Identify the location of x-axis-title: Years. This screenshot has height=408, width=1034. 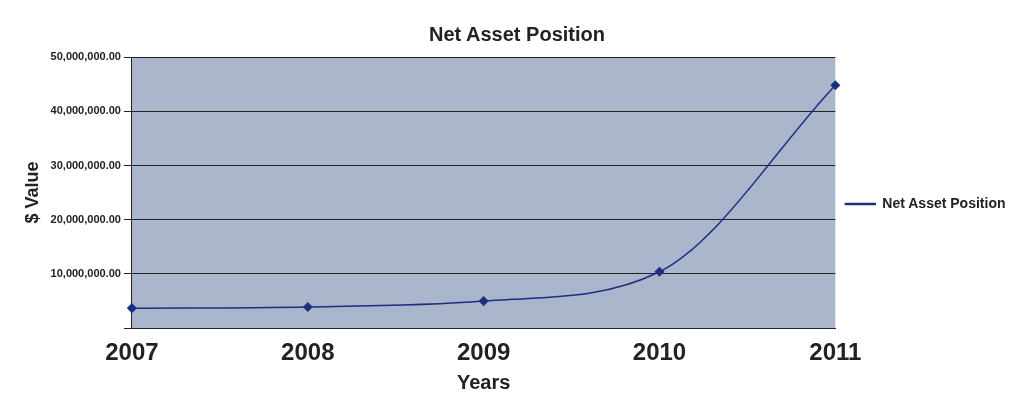
(483, 381).